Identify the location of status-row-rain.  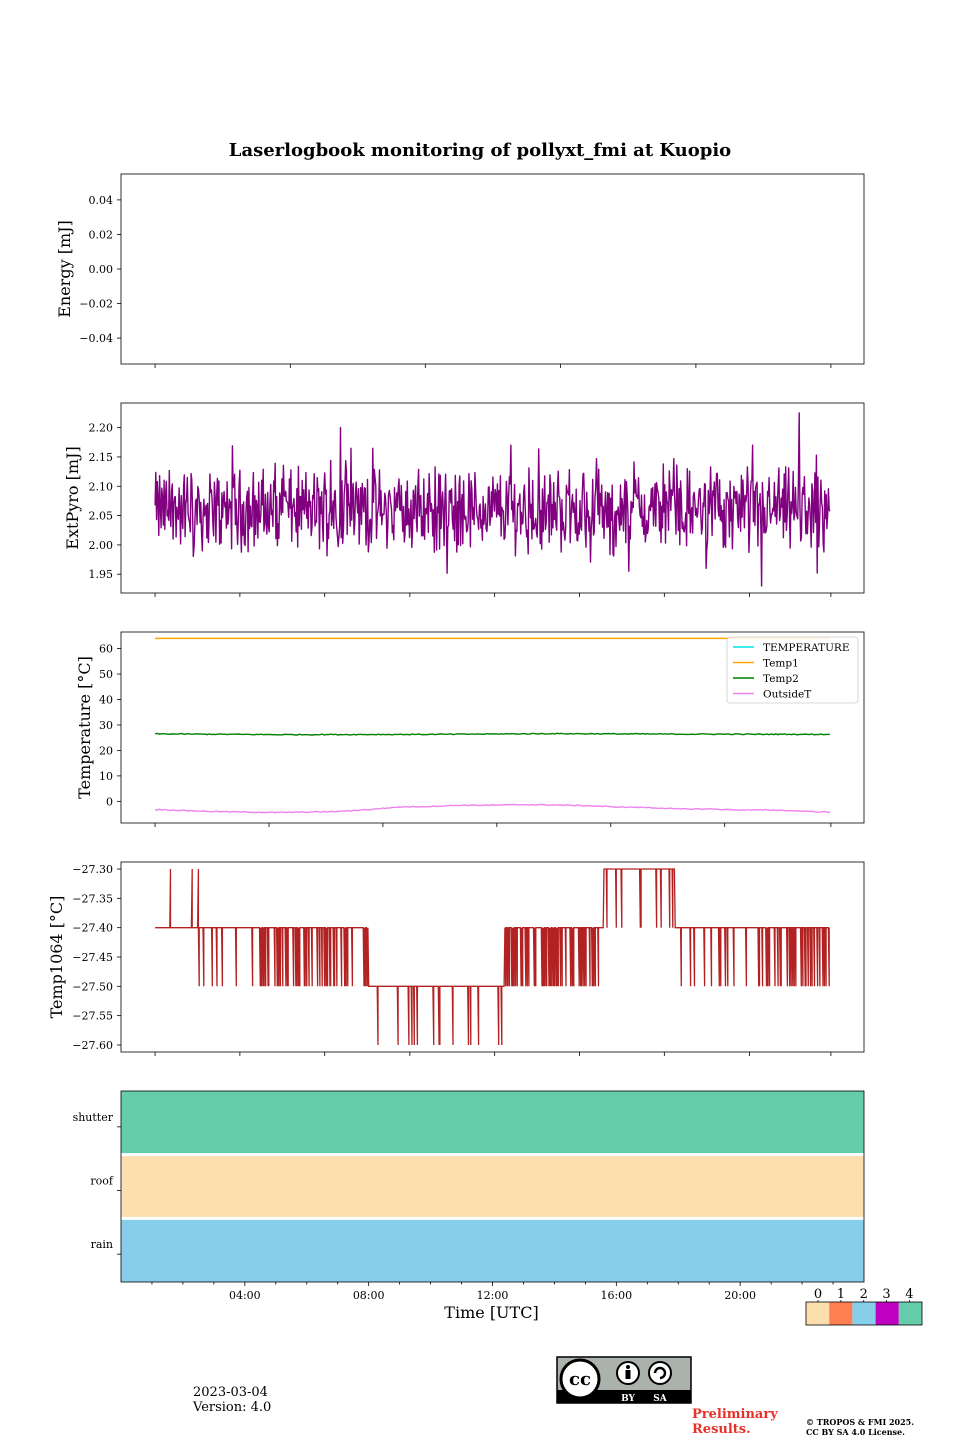
(492, 1250).